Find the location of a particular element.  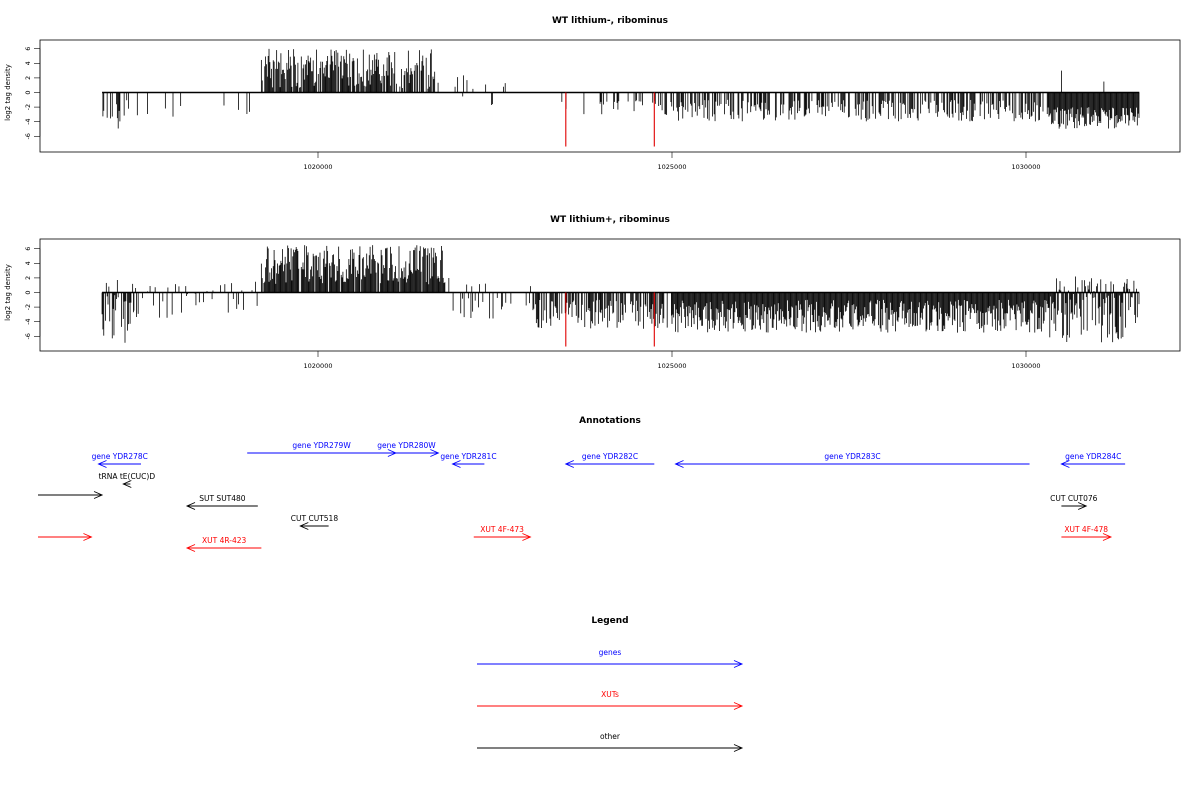

feature-label: gene YDR280W is located at coordinates (406, 445).